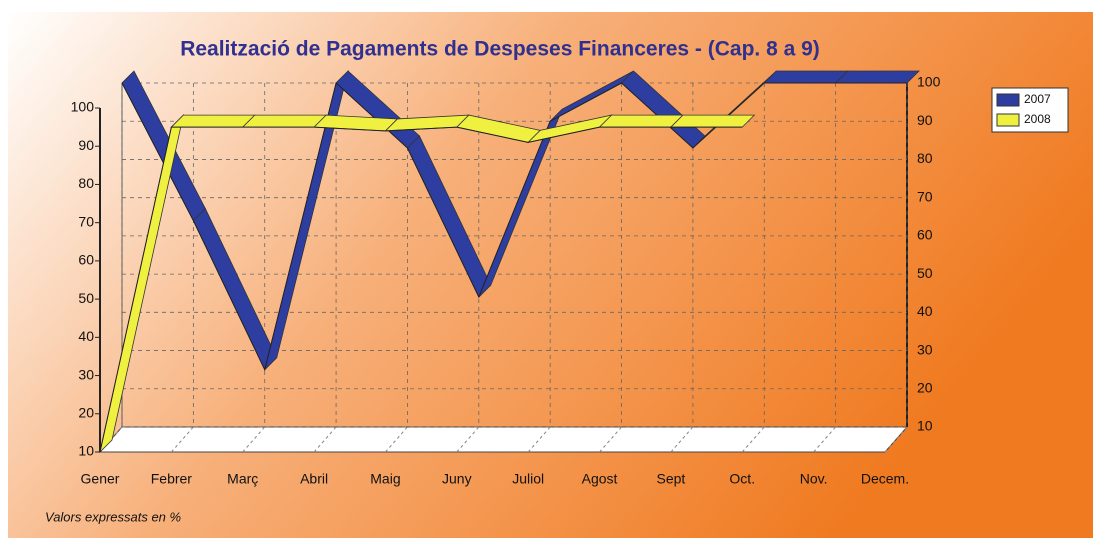  I want to click on y2-tick-label: 70, so click(925, 196).